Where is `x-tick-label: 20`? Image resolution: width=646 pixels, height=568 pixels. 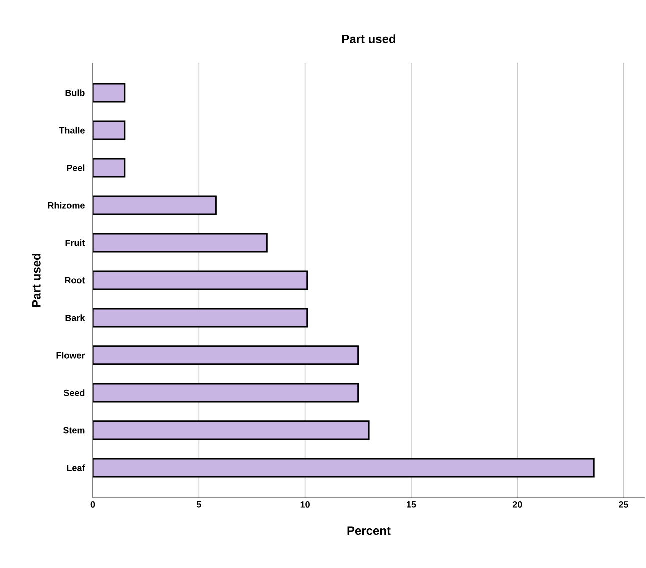
x-tick-label: 20 is located at coordinates (517, 505).